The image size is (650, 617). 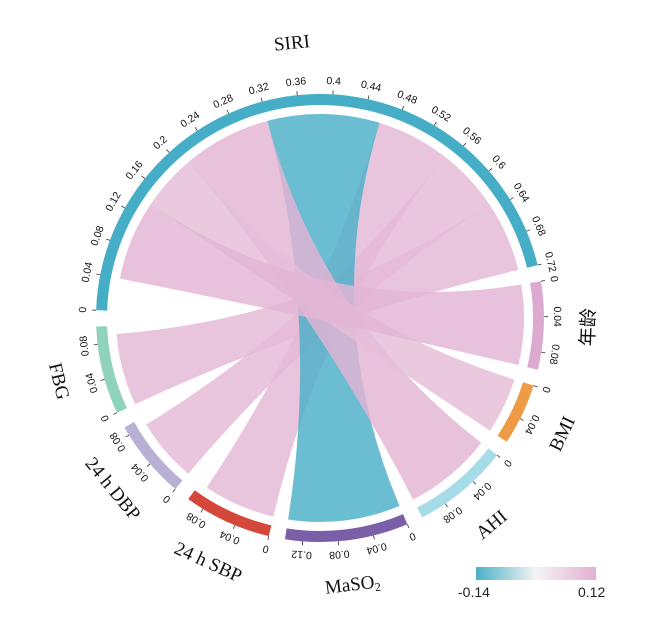 What do you see at coordinates (531, 583) in the screenshot?
I see `color-legend: -0.14 0.12` at bounding box center [531, 583].